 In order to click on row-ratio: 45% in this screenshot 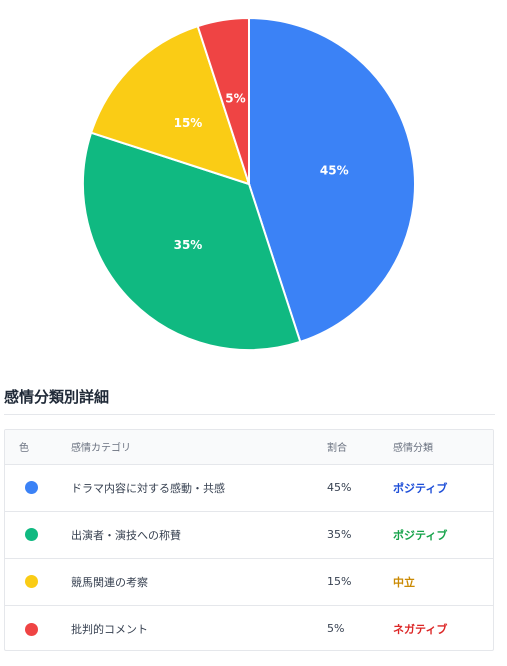, I will do `click(339, 487)`.